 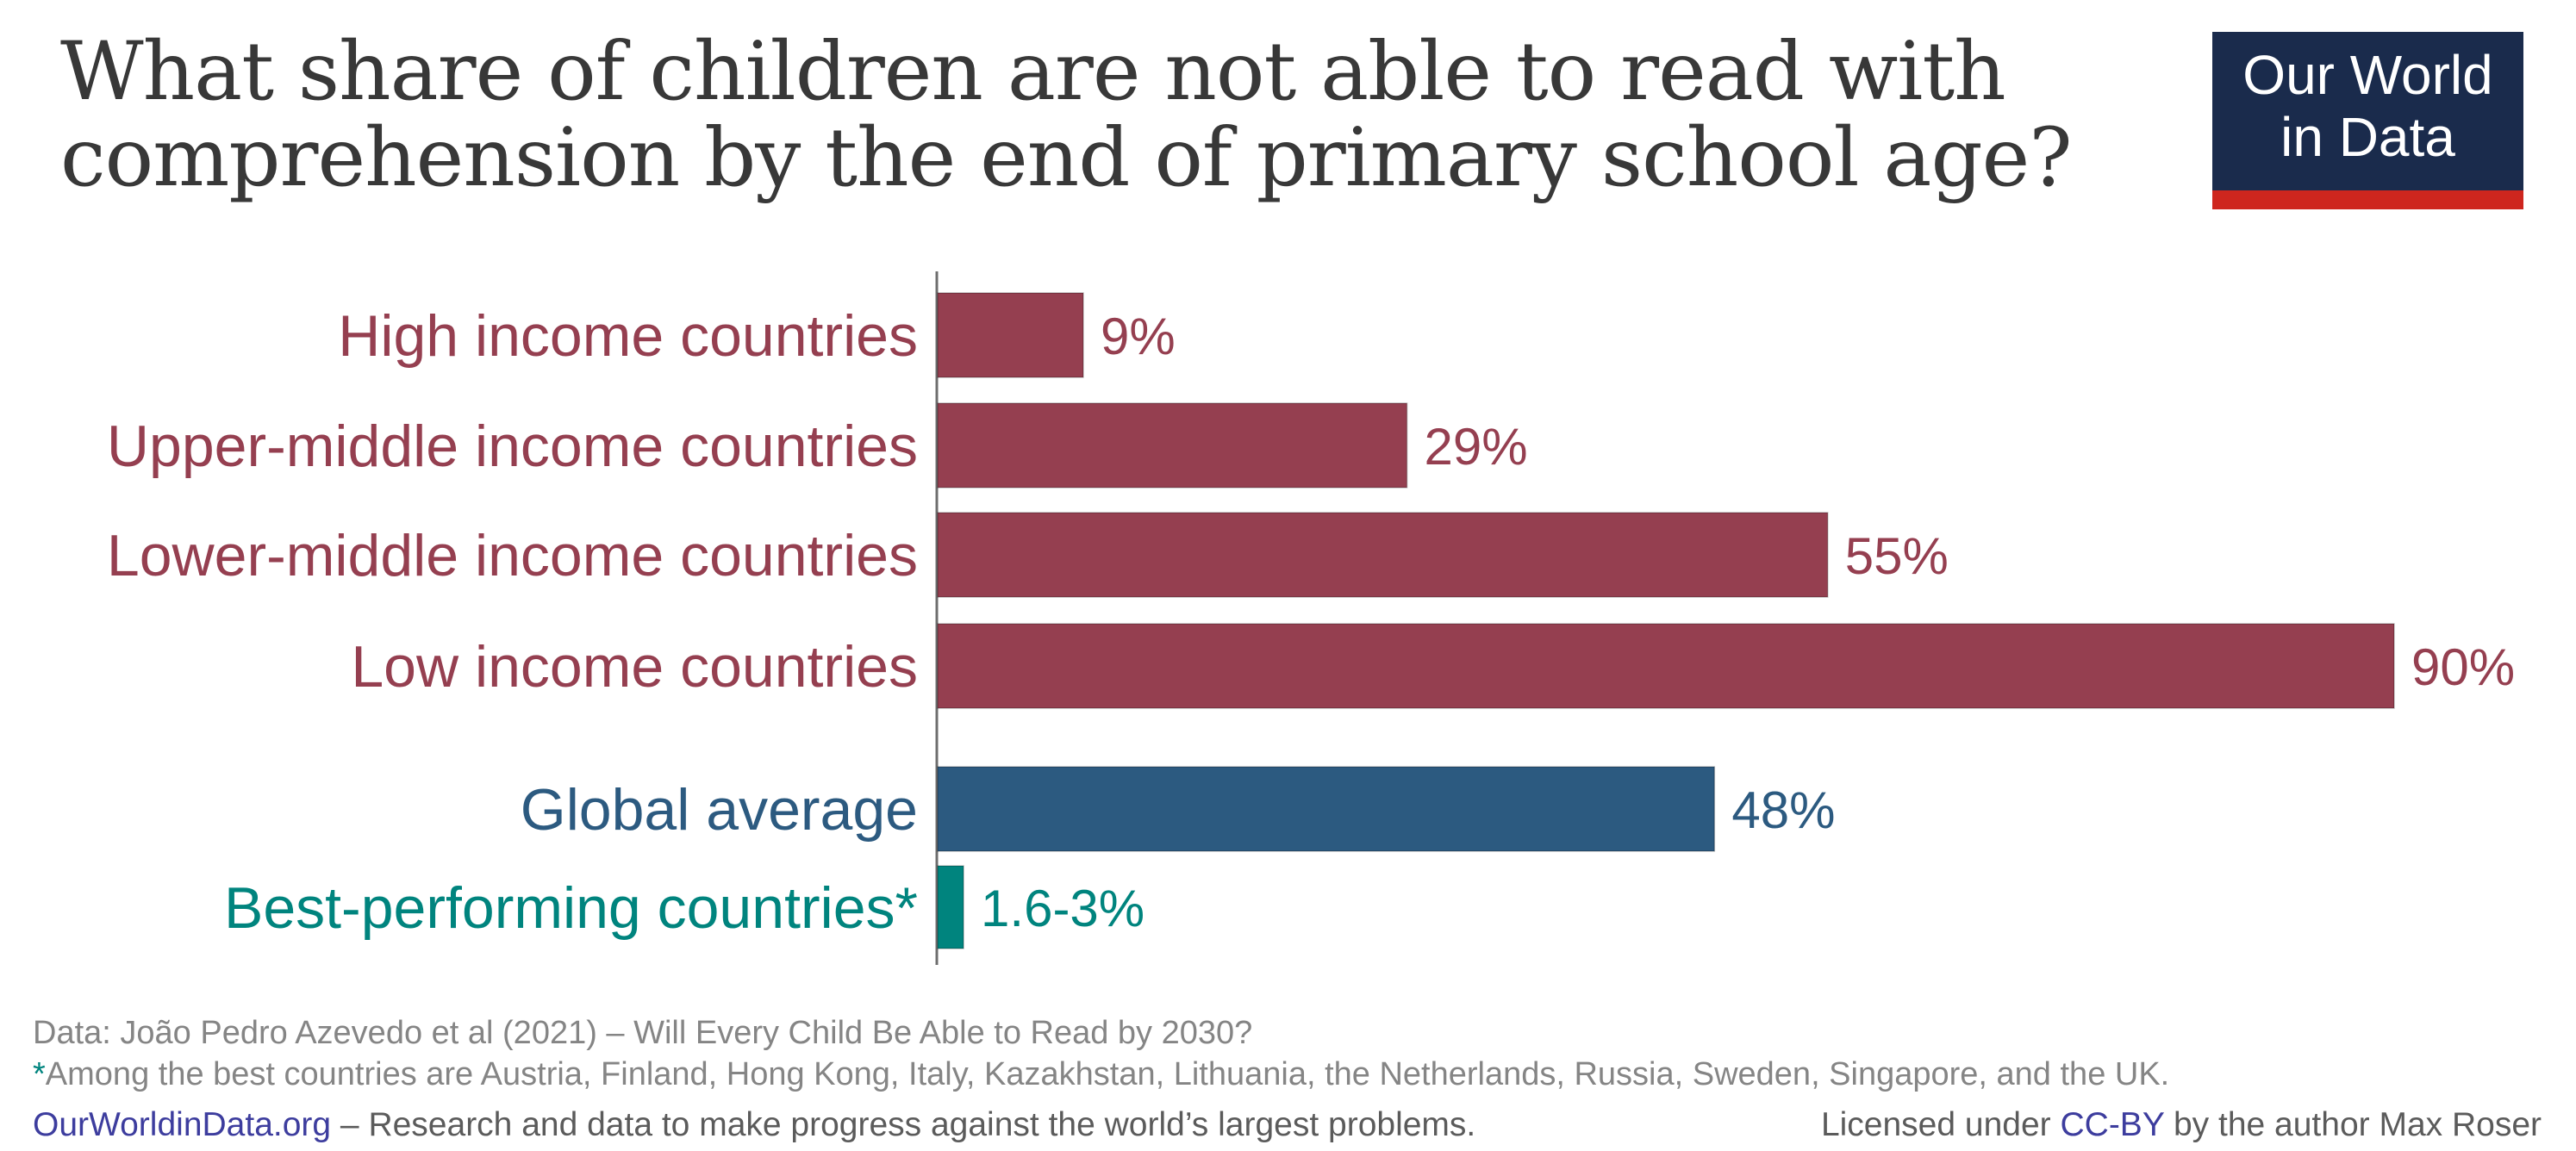 What do you see at coordinates (2367, 137) in the screenshot?
I see `logo-line-2: in Data` at bounding box center [2367, 137].